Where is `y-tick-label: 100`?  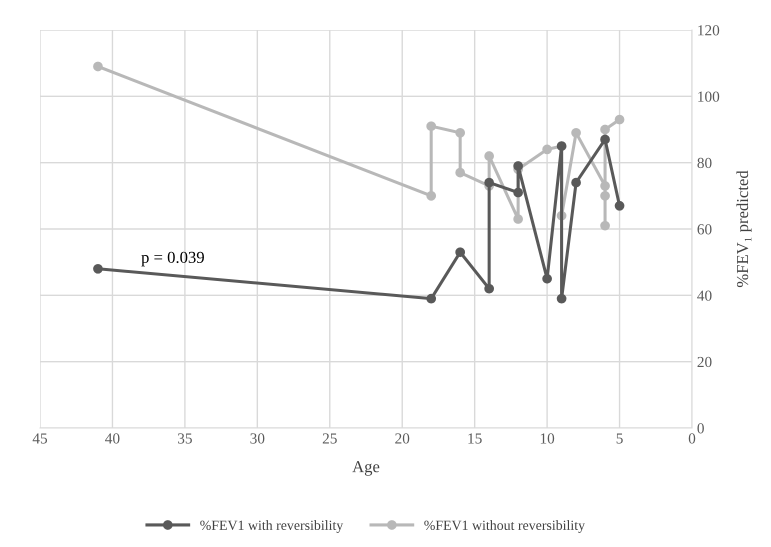 y-tick-label: 100 is located at coordinates (709, 96).